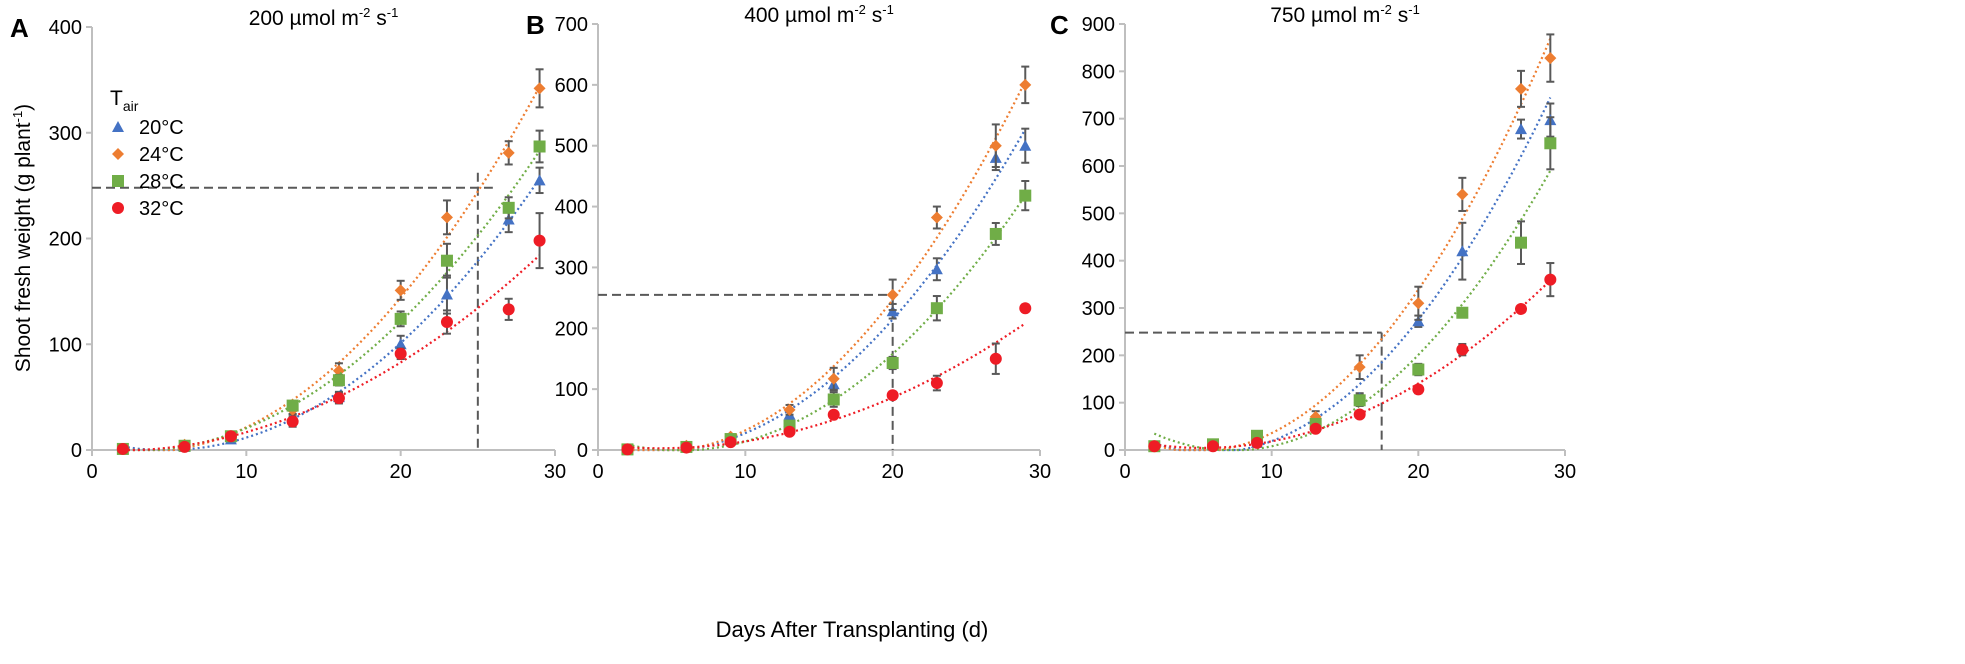 This screenshot has height=664, width=1965. Describe the element at coordinates (19, 28) in the screenshot. I see `panel-letter: A` at that location.